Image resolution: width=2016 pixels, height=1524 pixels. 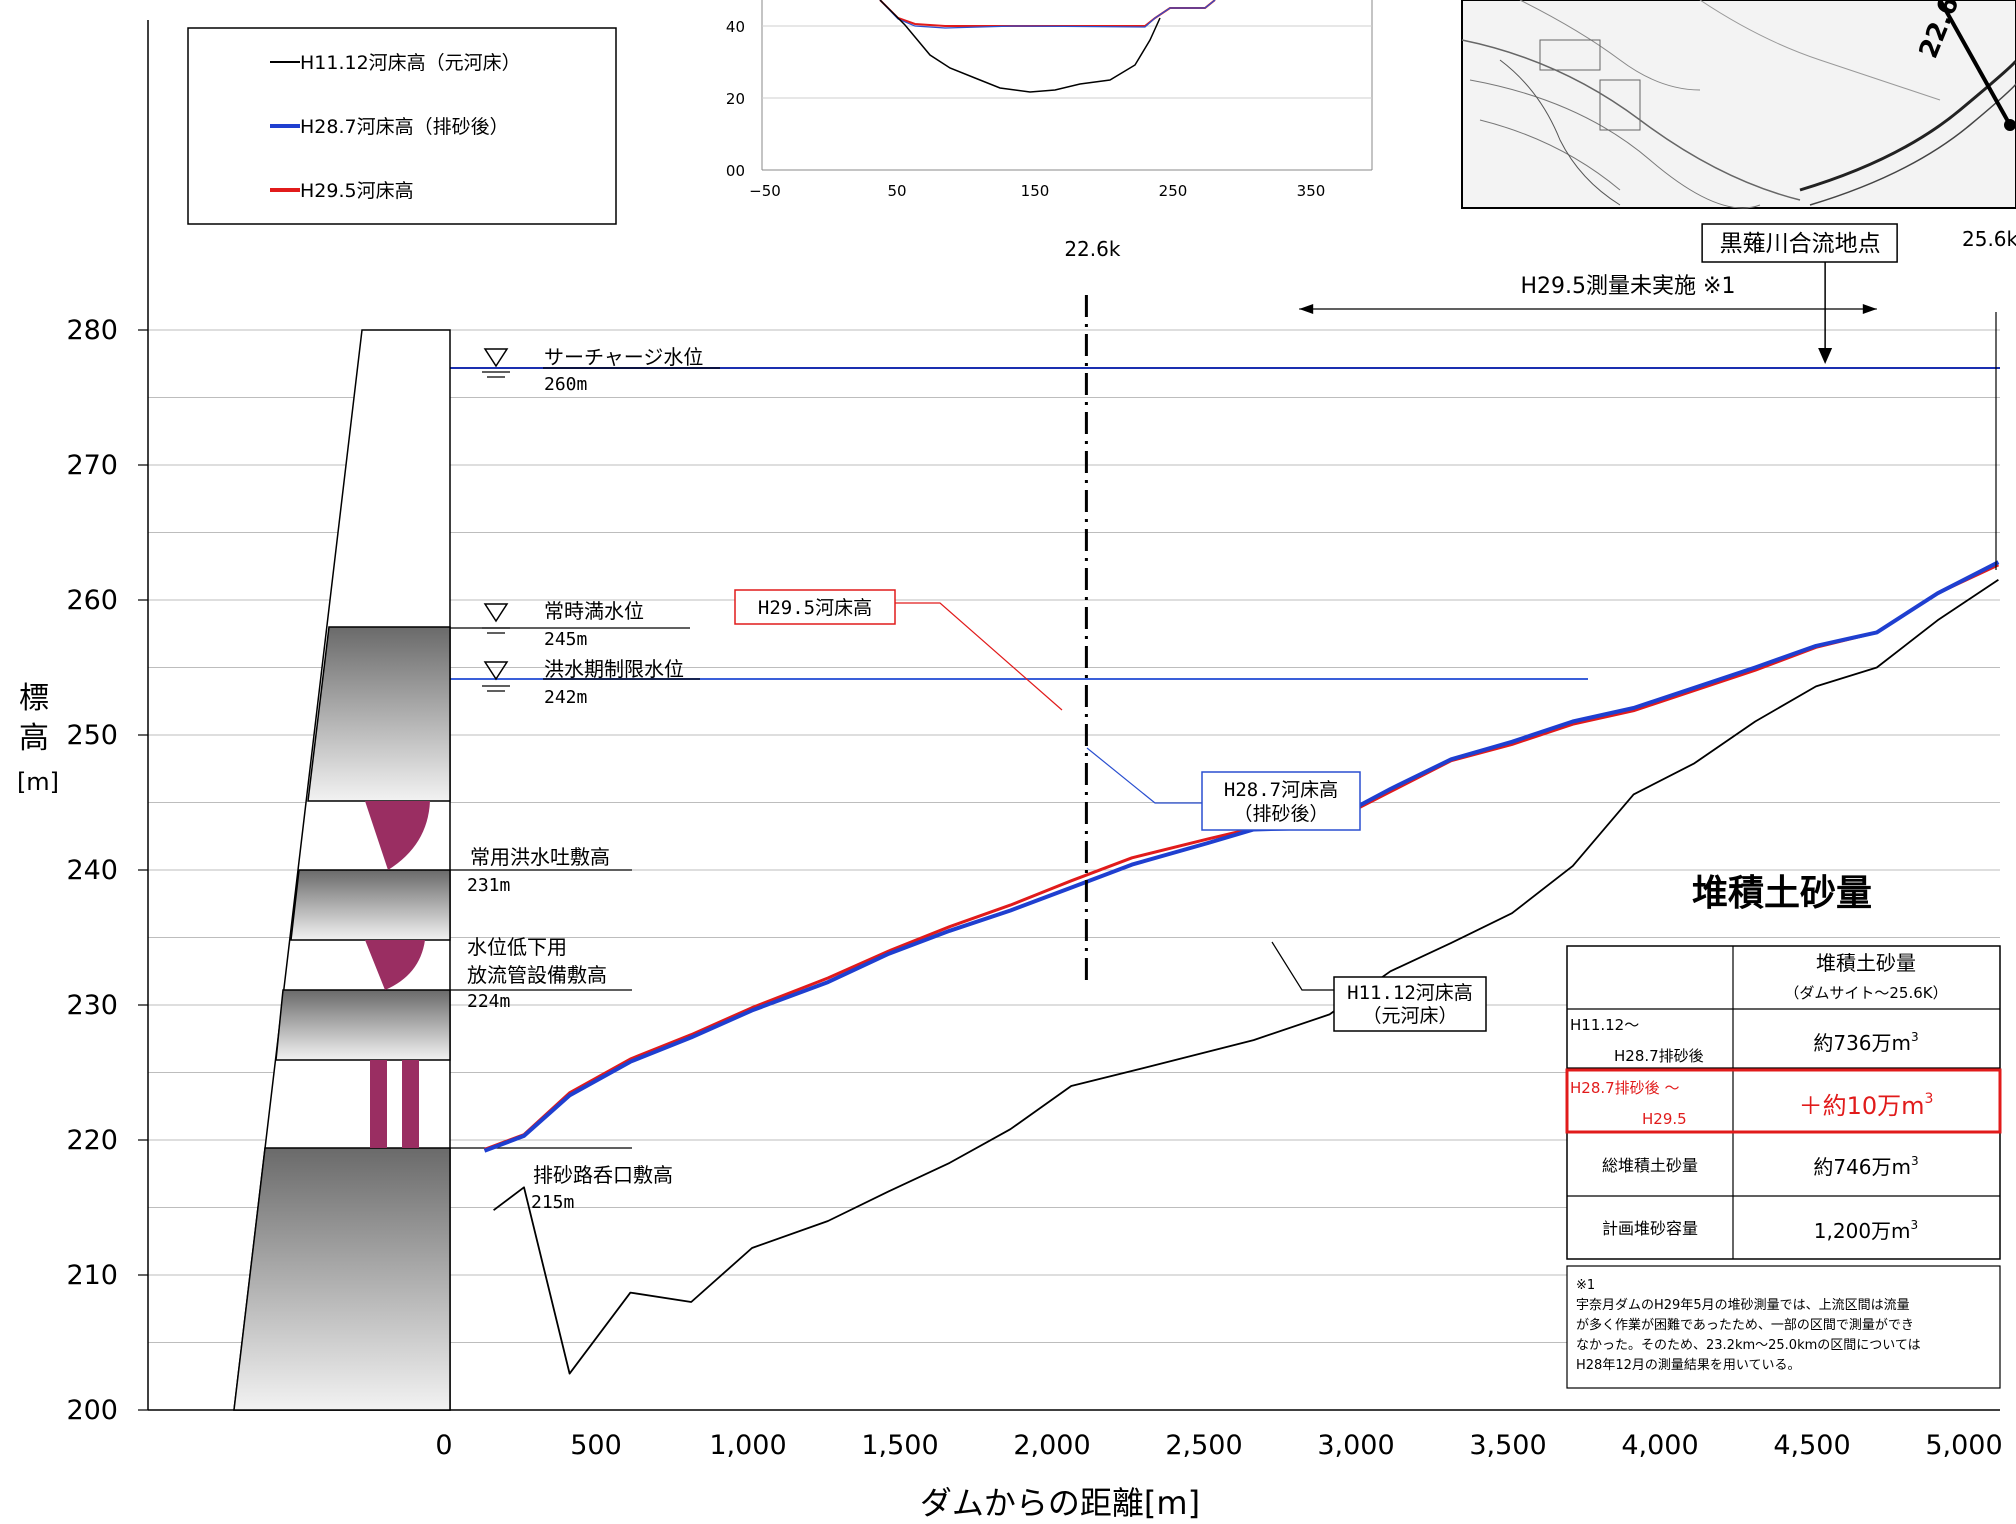 I want to click on confluence-label: 黒薙川合流地点, so click(x=1800, y=244).